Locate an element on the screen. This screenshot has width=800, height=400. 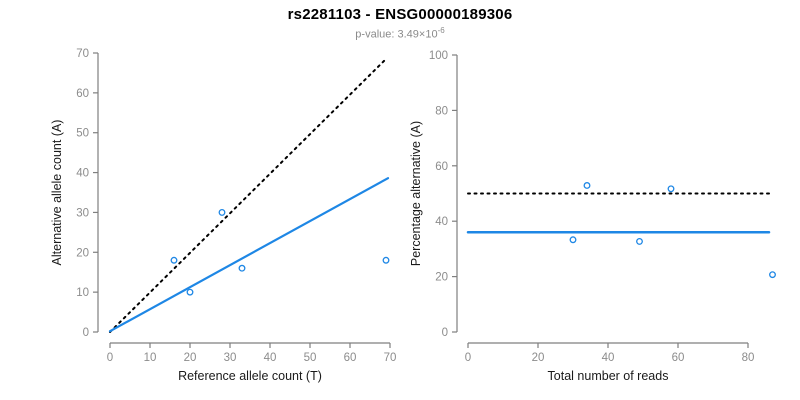
y-axis-title: Percentage alternative (A) is located at coordinates (416, 193).